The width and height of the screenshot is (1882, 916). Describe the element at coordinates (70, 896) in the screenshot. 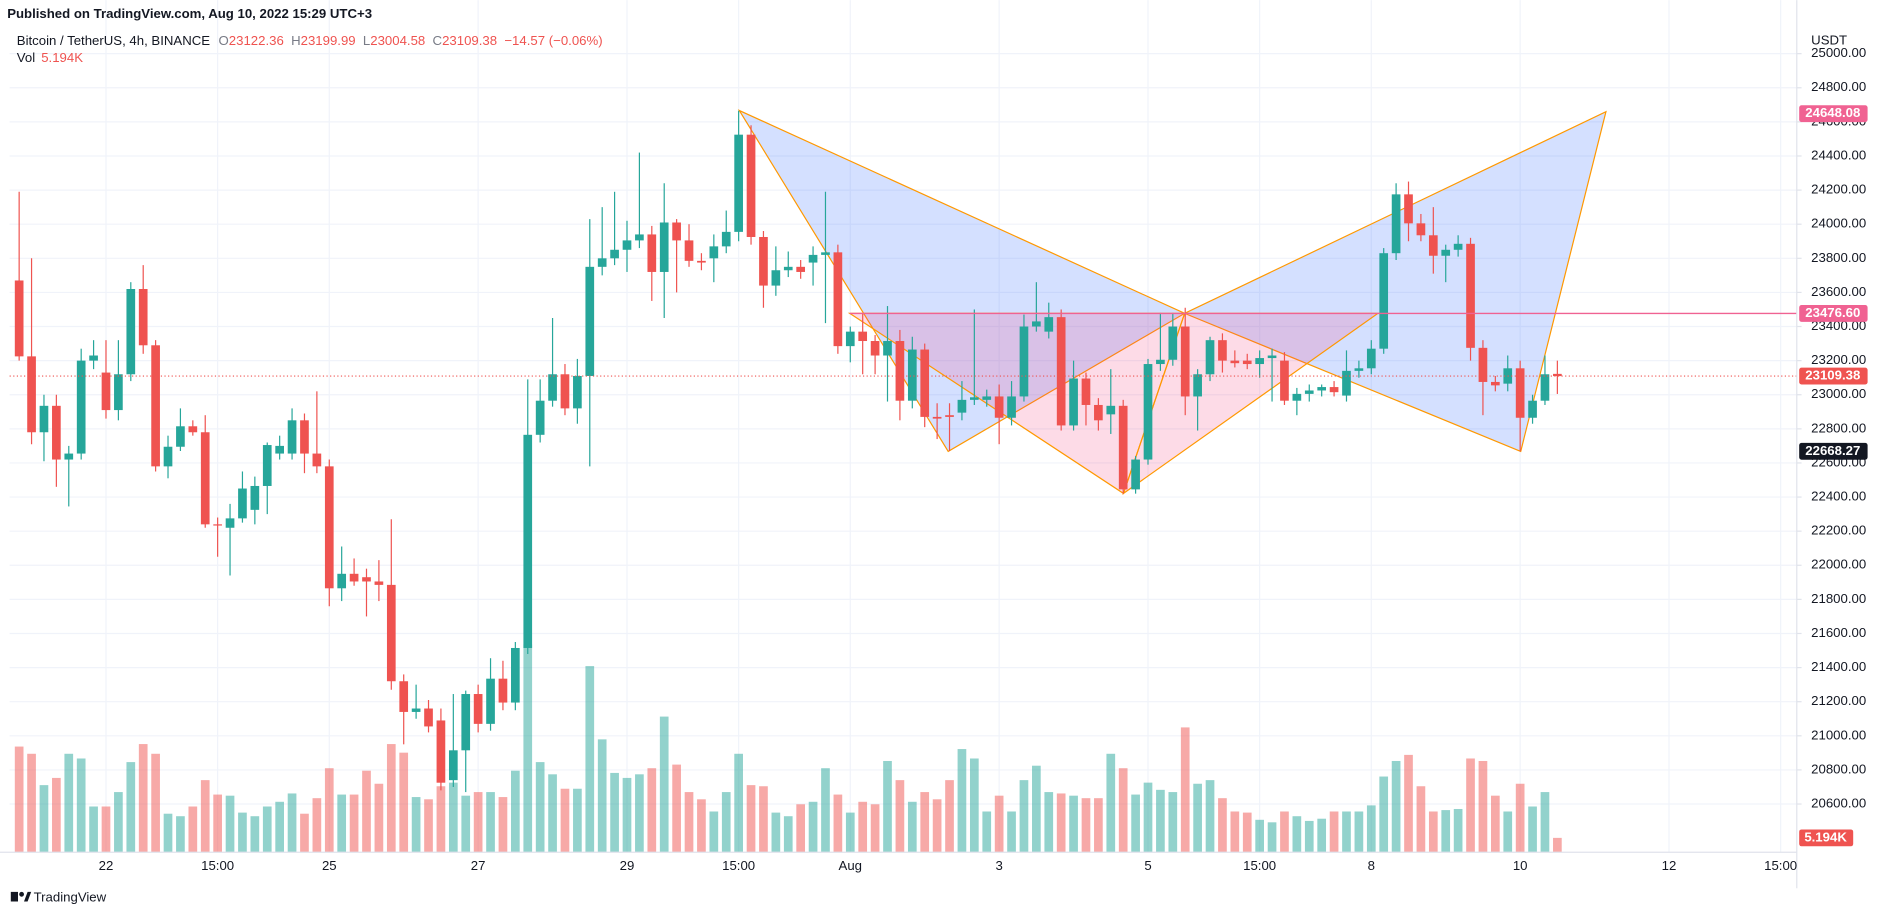

I see `logo-text: TradingView` at that location.